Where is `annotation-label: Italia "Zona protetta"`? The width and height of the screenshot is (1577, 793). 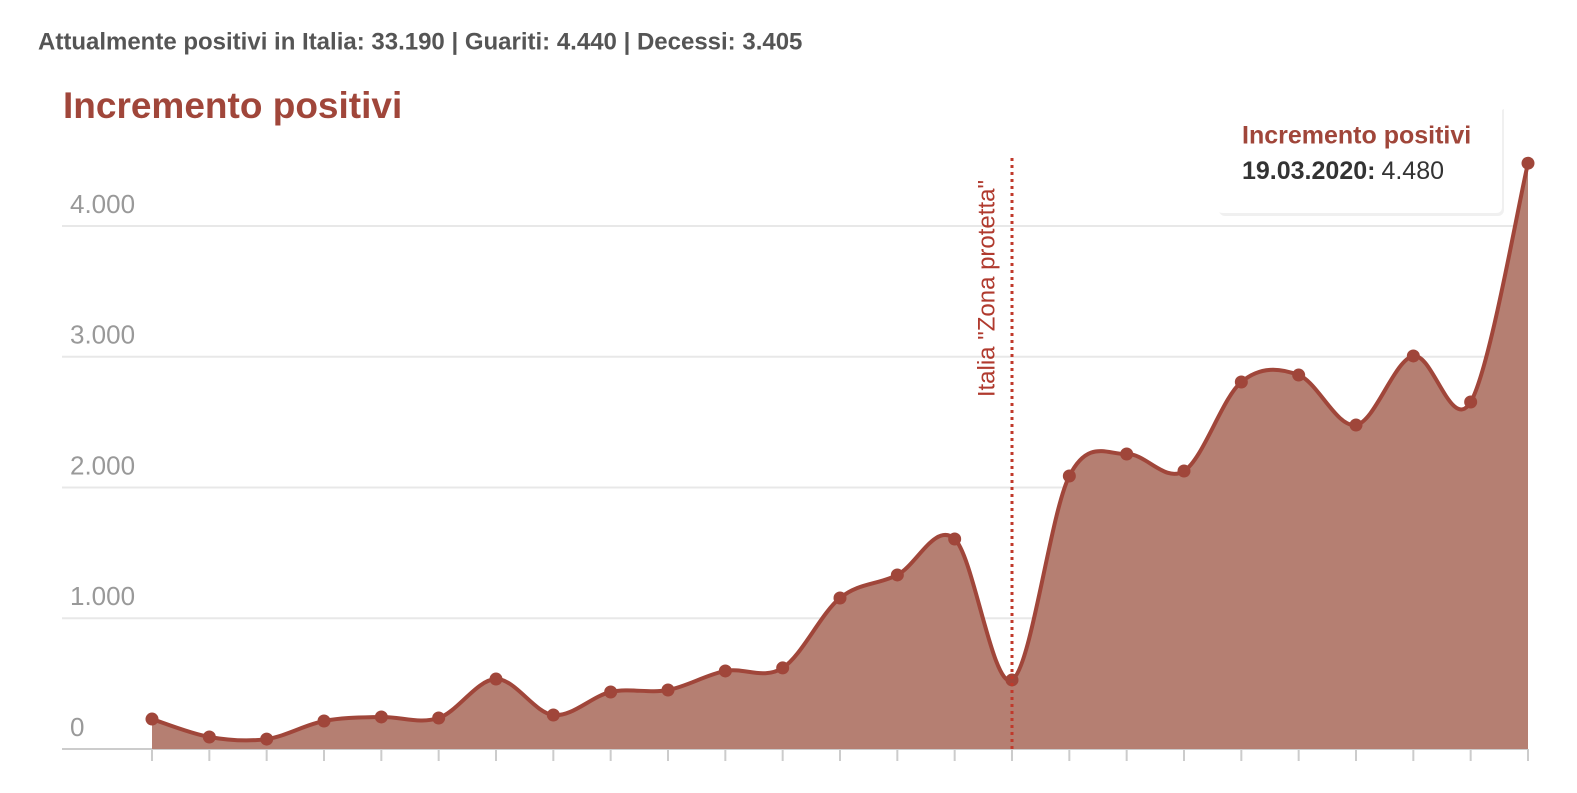
annotation-label: Italia "Zona protetta" is located at coordinates (986, 288).